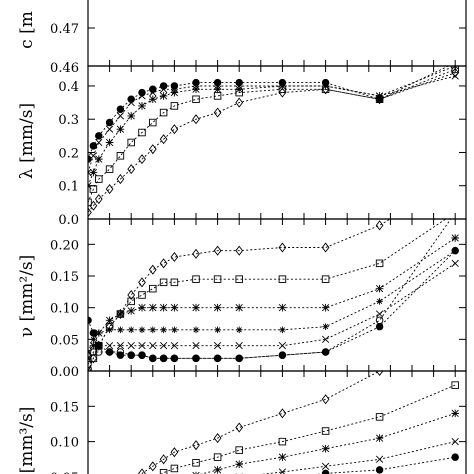 The height and width of the screenshot is (474, 474). I want to click on y-tick-label: 0.00, so click(64, 372).